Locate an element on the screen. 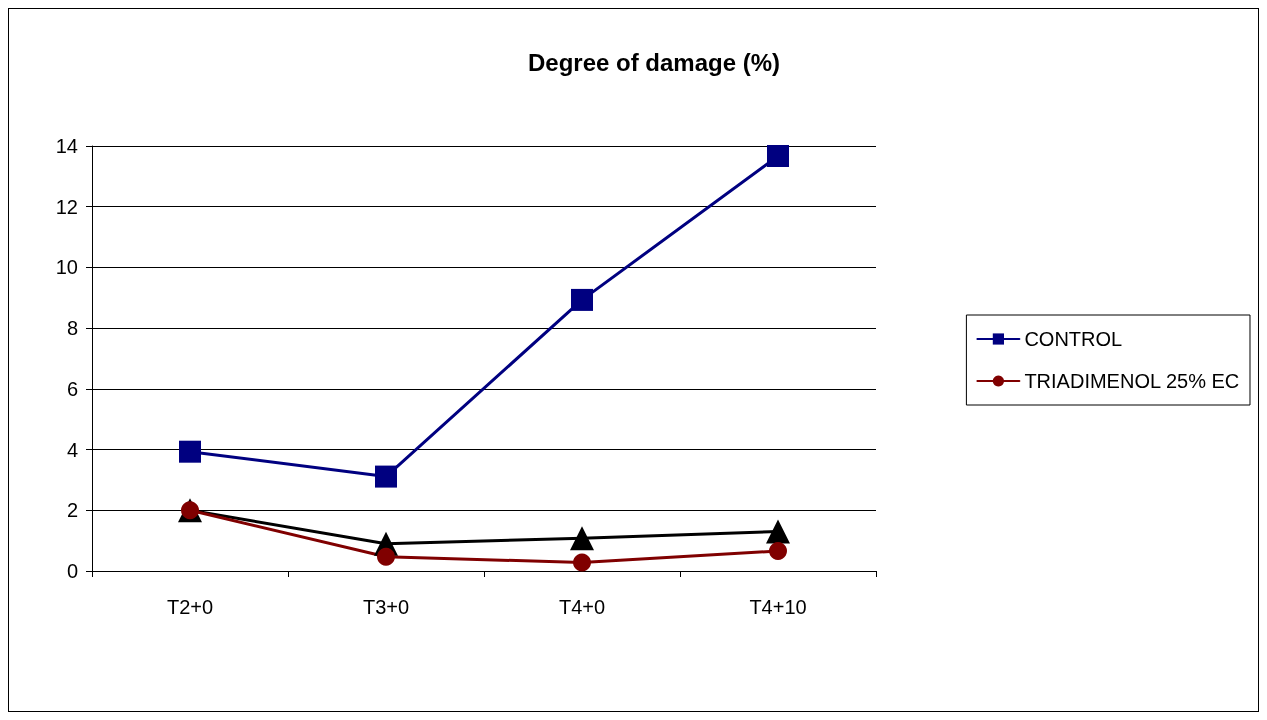 Image resolution: width=1267 pixels, height=720 pixels. x-tick-label: T2+0 is located at coordinates (190, 607).